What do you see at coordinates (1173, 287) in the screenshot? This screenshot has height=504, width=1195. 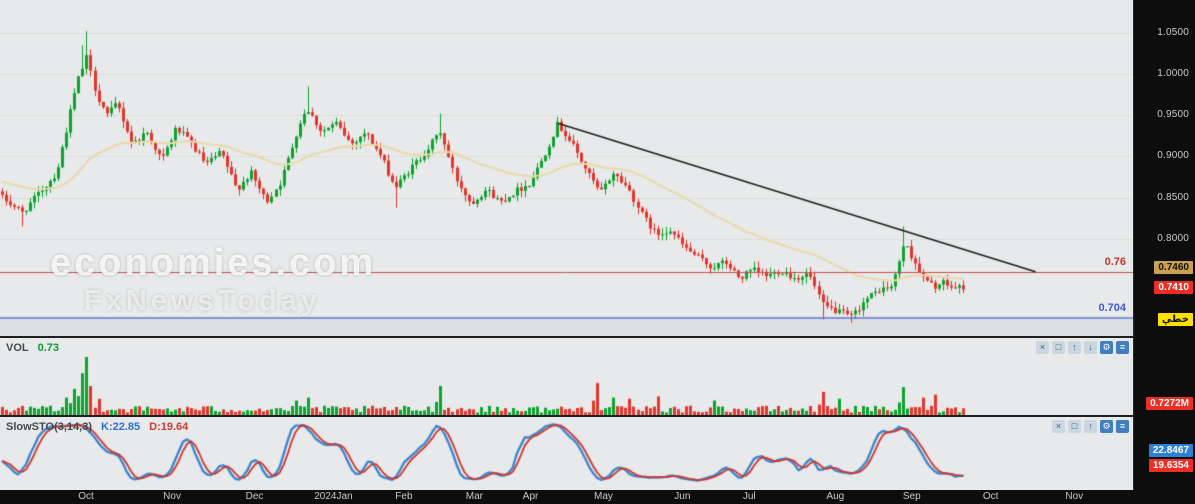 I see `last-price-badge: 0.7410` at bounding box center [1173, 287].